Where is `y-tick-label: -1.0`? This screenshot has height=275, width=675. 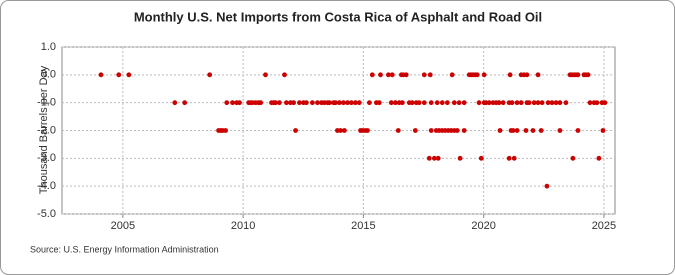
y-tick-label: -1.0 is located at coordinates (46, 103).